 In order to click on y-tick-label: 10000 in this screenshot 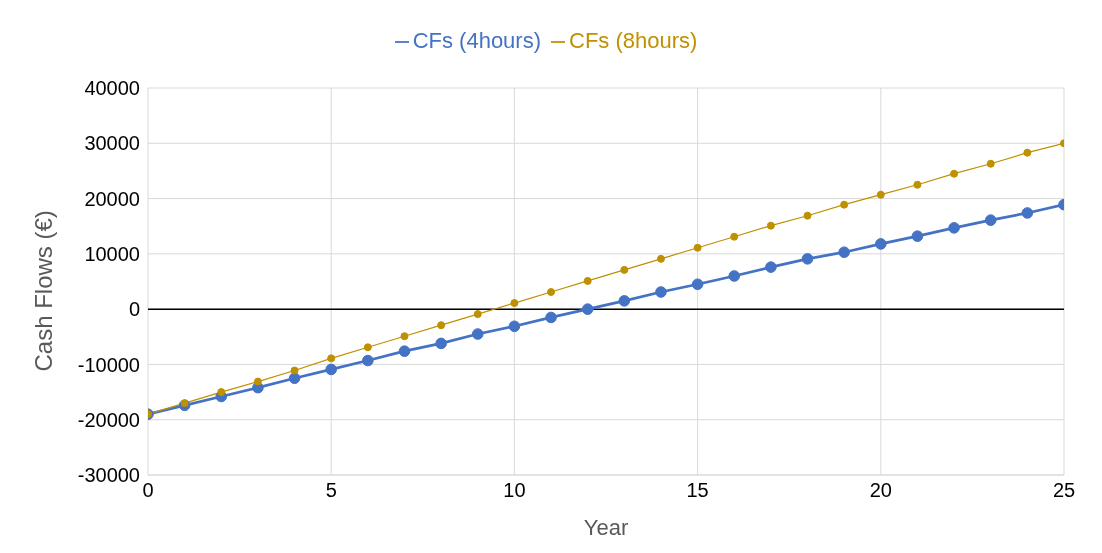, I will do `click(112, 253)`.